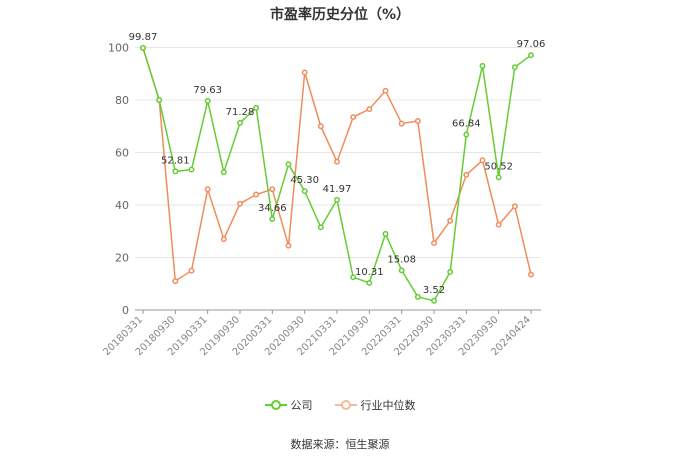 This screenshot has height=460, width=680. What do you see at coordinates (498, 166) in the screenshot?
I see `data-label: 50.52` at bounding box center [498, 166].